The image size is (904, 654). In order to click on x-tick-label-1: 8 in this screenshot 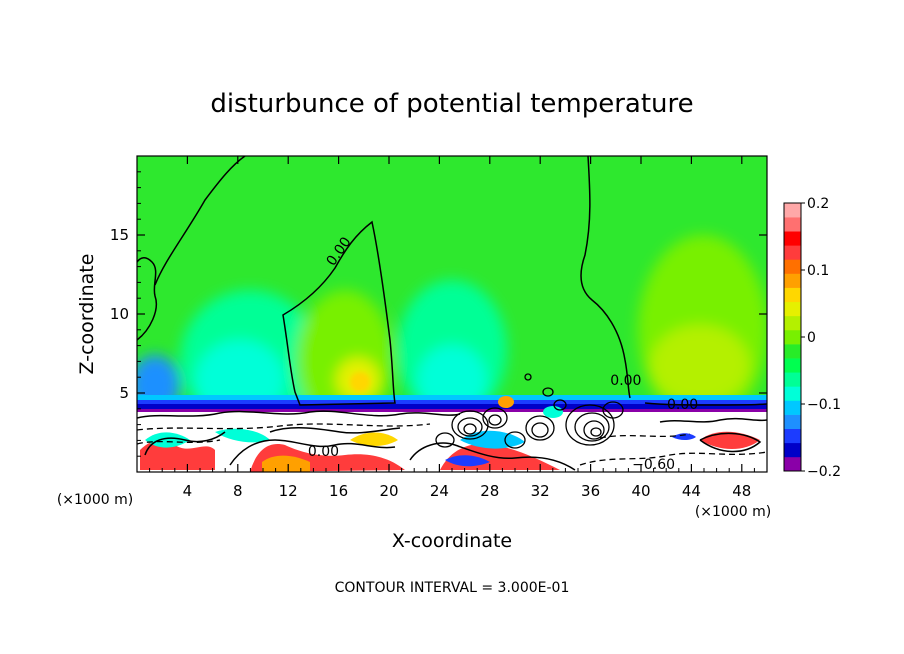, I will do `click(238, 491)`.